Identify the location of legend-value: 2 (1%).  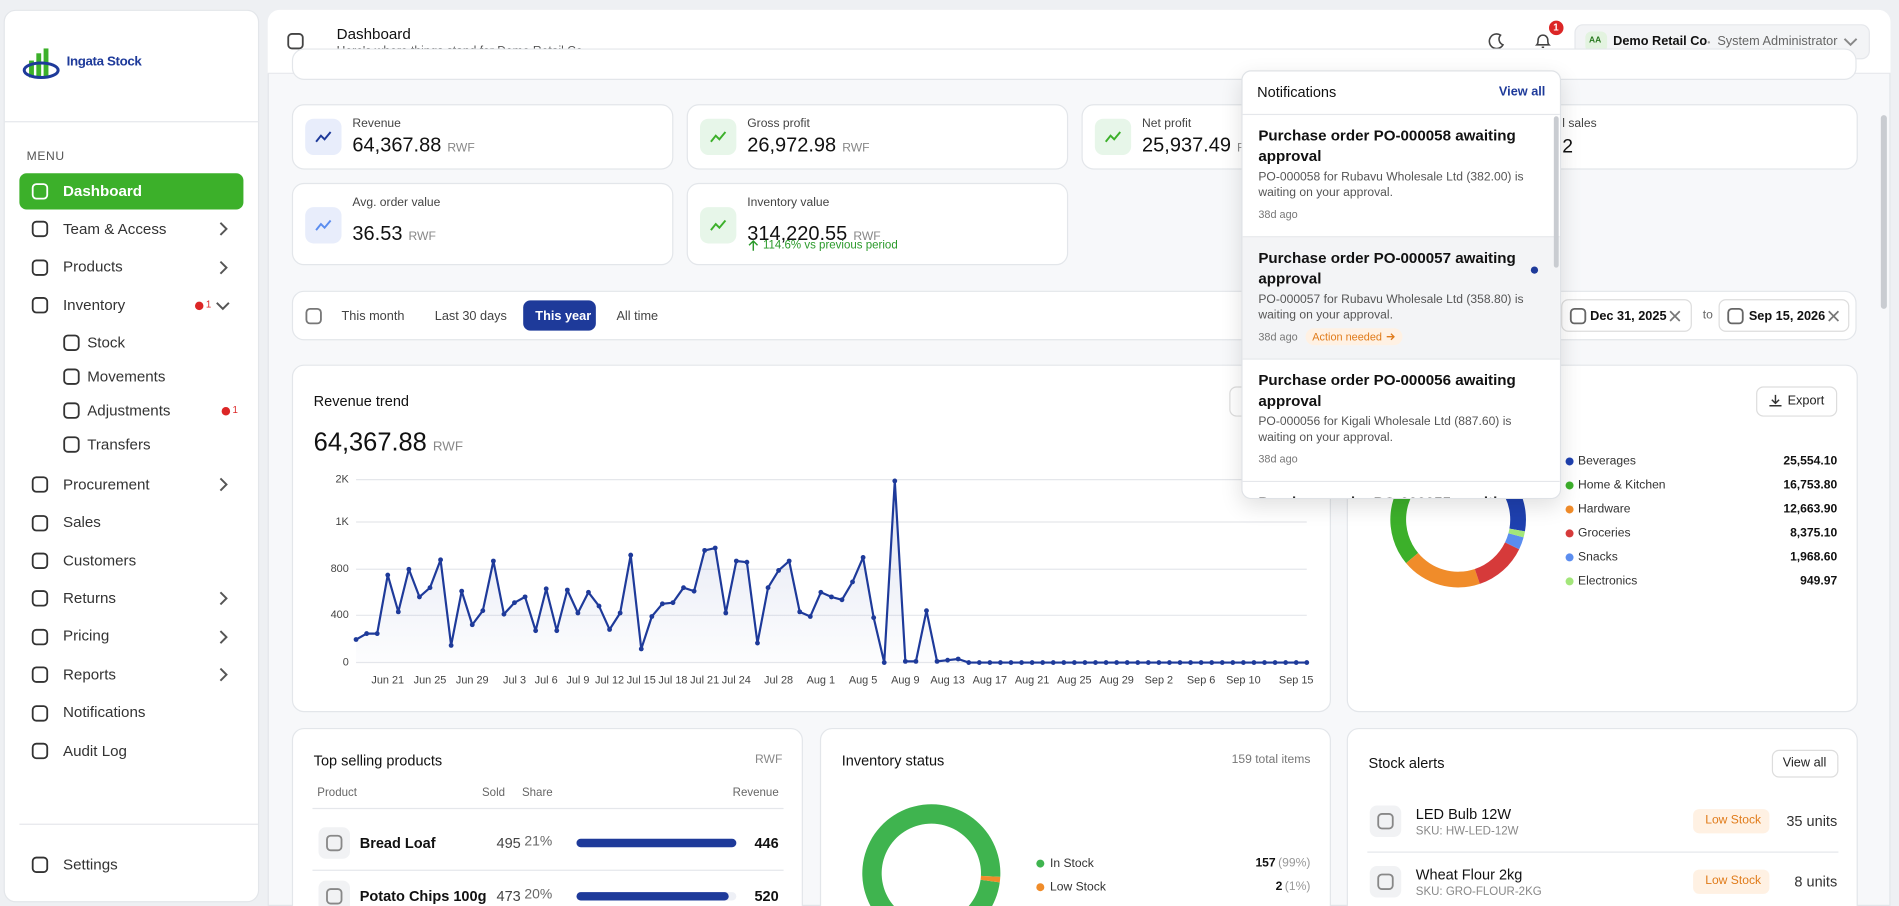
(1293, 886).